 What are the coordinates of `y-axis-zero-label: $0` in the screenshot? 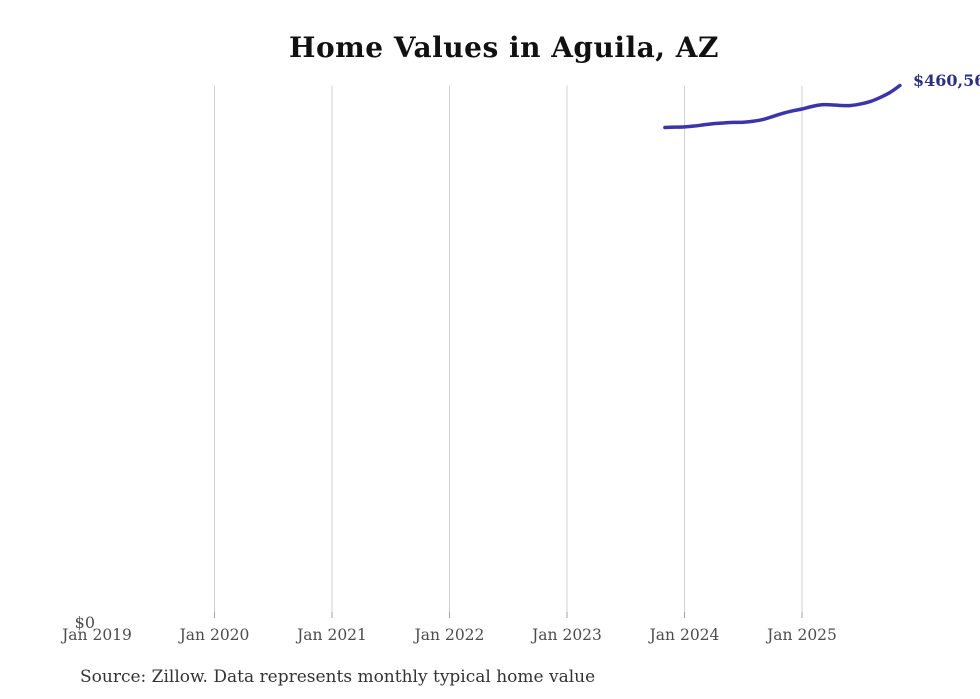 It's located at (85, 622).